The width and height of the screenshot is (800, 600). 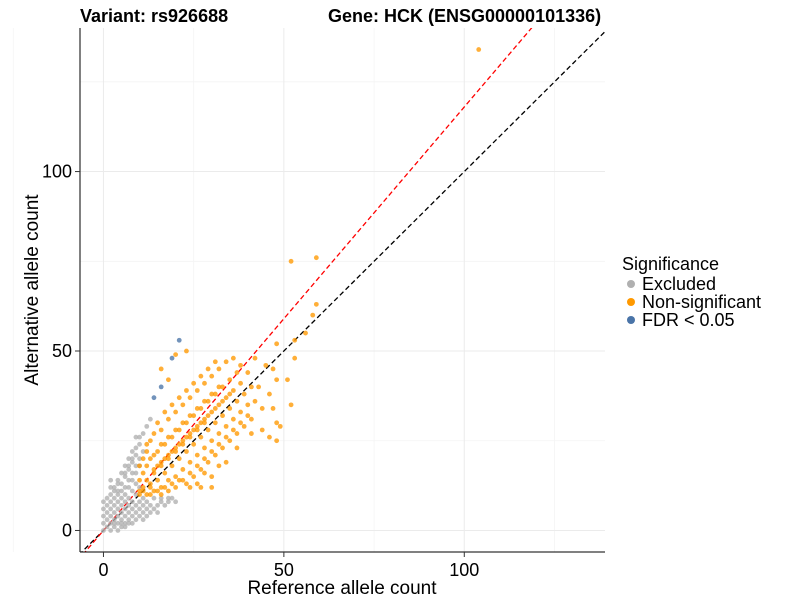 I want to click on x-axis-label: Reference allele count, so click(x=342, y=588).